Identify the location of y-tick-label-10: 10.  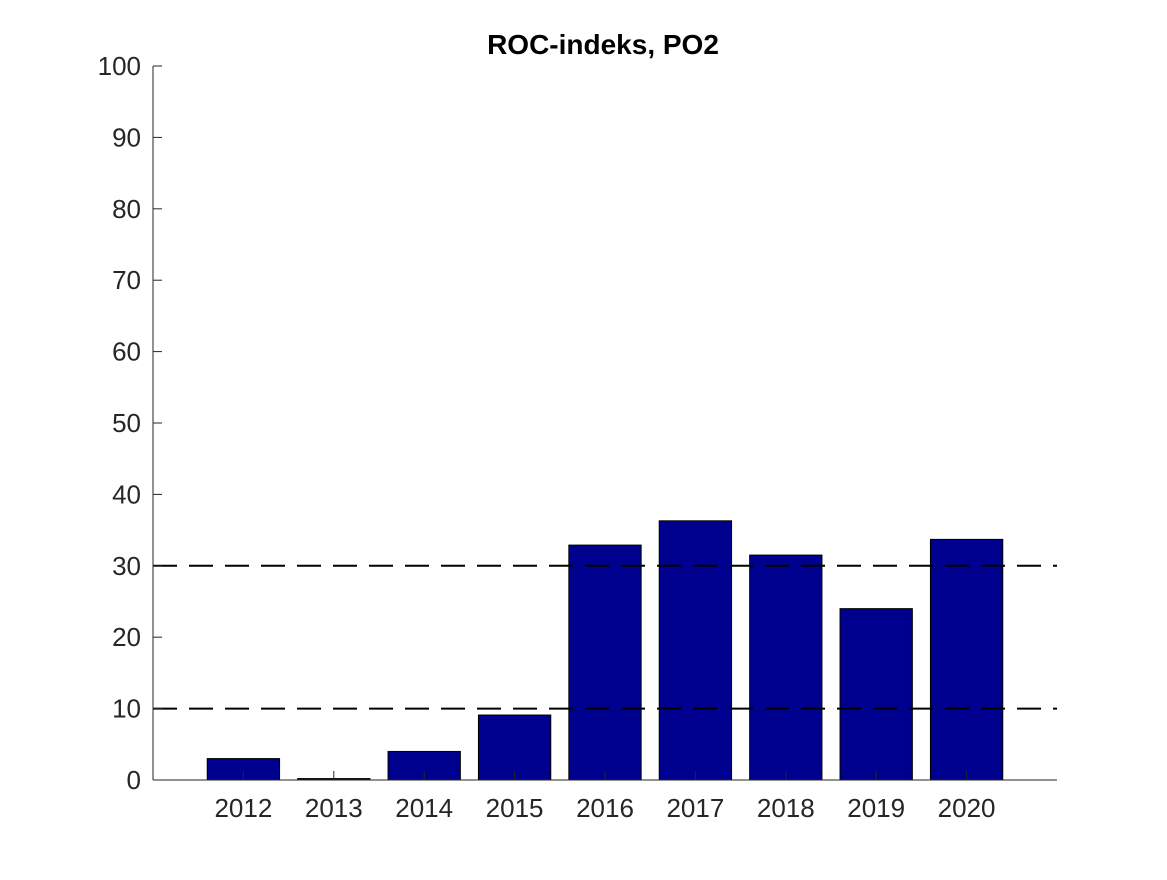
(126, 709).